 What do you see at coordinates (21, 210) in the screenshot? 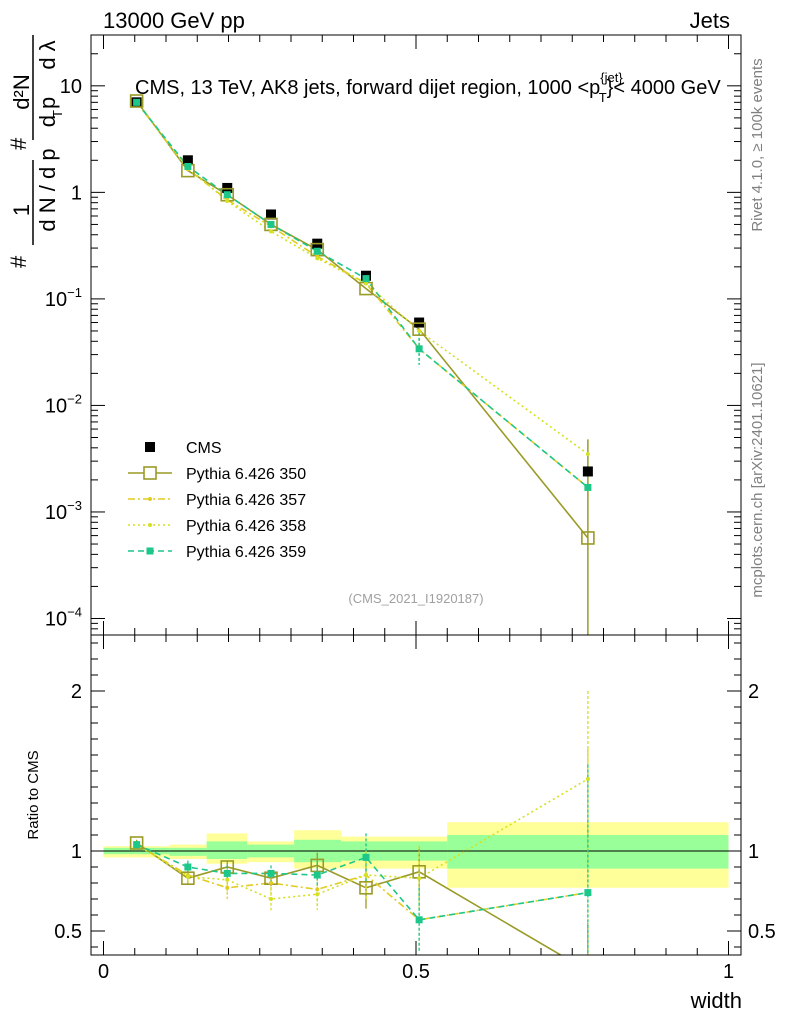
I see `svg-text: 1` at bounding box center [21, 210].